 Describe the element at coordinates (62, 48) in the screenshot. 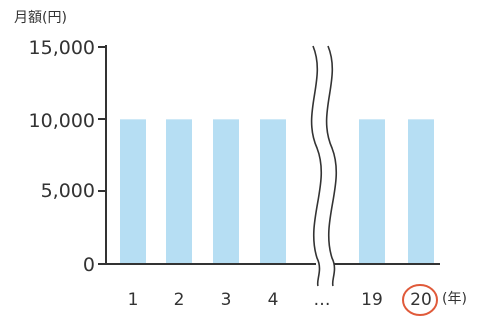

I see `y-tick-label-15000: 15,000` at that location.